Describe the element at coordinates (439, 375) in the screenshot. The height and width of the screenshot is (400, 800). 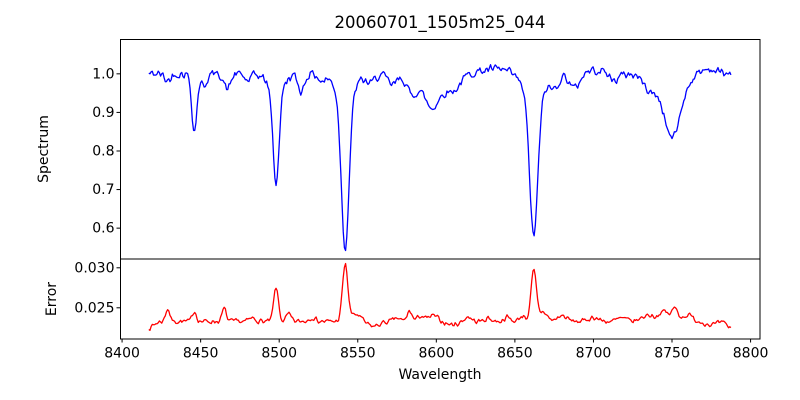
I see `x-axis-label: Wavelength` at that location.